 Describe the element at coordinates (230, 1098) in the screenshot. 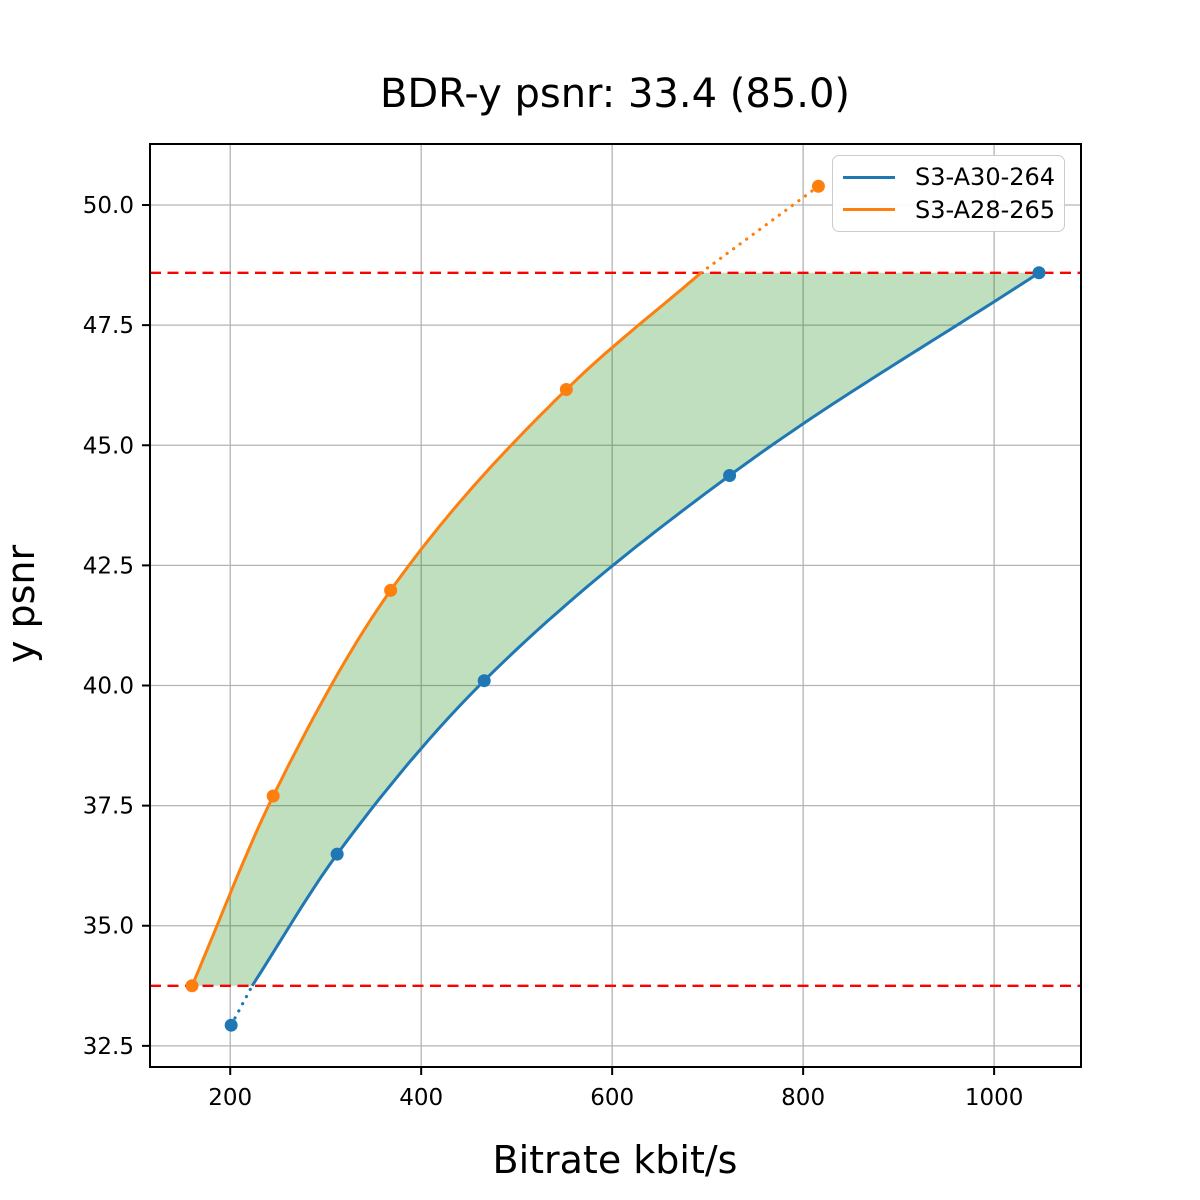

I see `x-tick-label: 200` at that location.